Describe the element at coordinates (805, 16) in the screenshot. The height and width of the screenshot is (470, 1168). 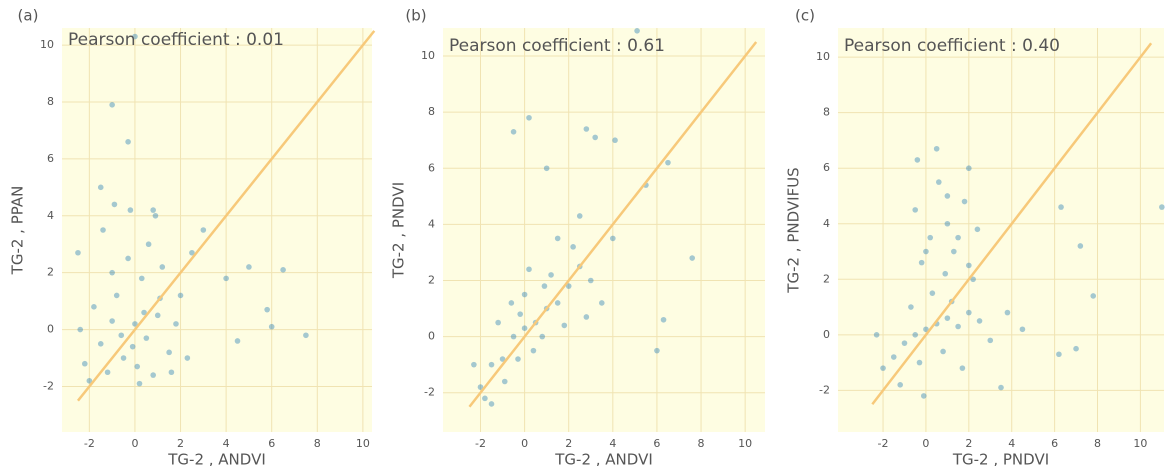
I see `panel-title: (c)` at that location.